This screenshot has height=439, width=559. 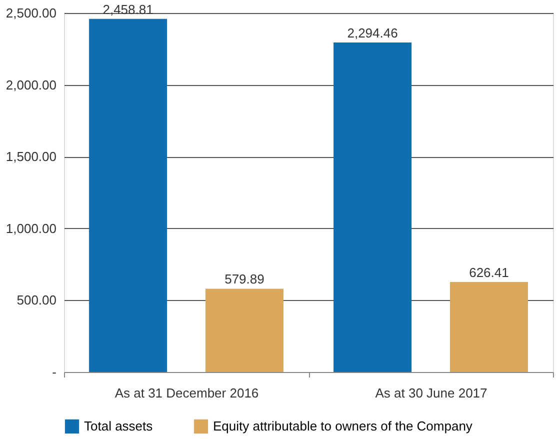 What do you see at coordinates (36, 300) in the screenshot?
I see `y-tick-label: 500.00` at bounding box center [36, 300].